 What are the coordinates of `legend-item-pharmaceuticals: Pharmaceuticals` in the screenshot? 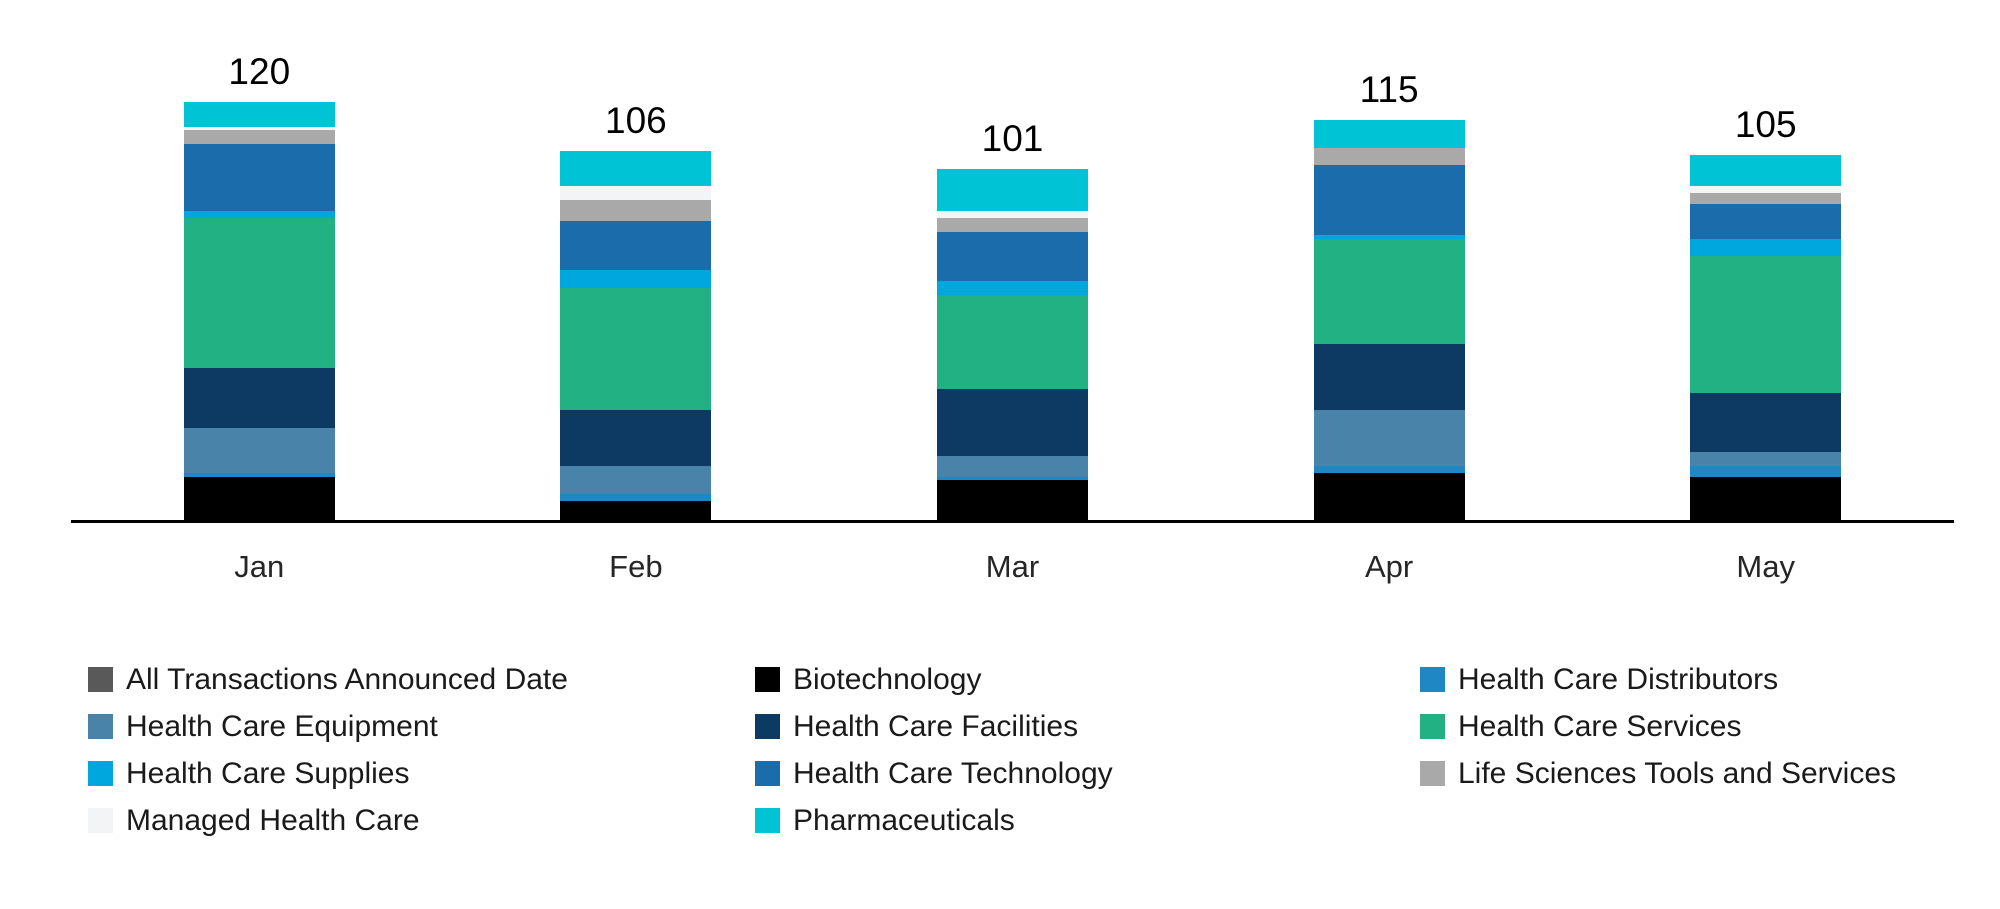 It's located at (1087, 820).